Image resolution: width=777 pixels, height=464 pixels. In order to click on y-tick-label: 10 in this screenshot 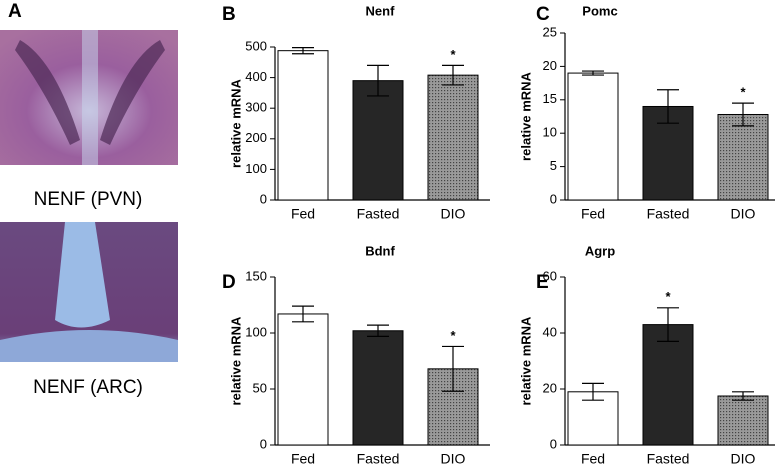, I will do `click(550, 132)`.